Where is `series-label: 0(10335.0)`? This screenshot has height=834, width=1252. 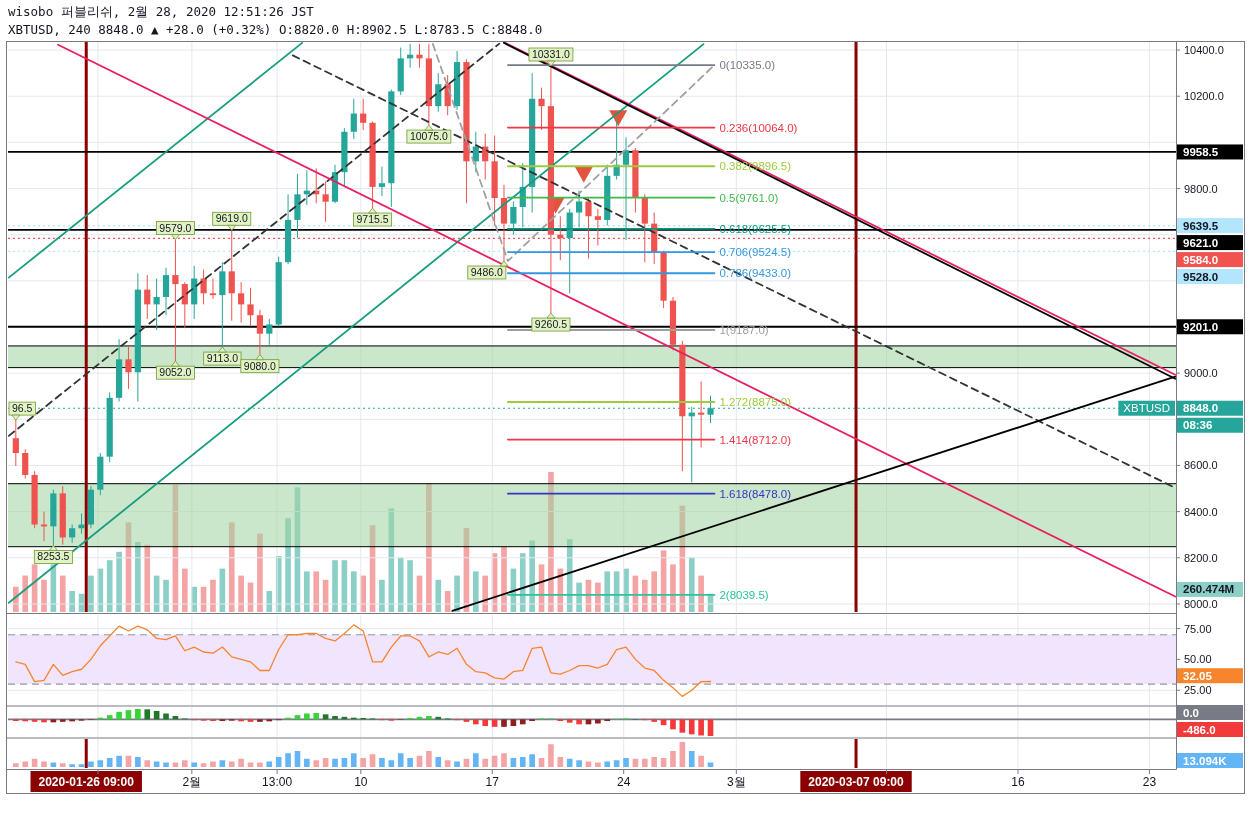 series-label: 0(10335.0) is located at coordinates (747, 65).